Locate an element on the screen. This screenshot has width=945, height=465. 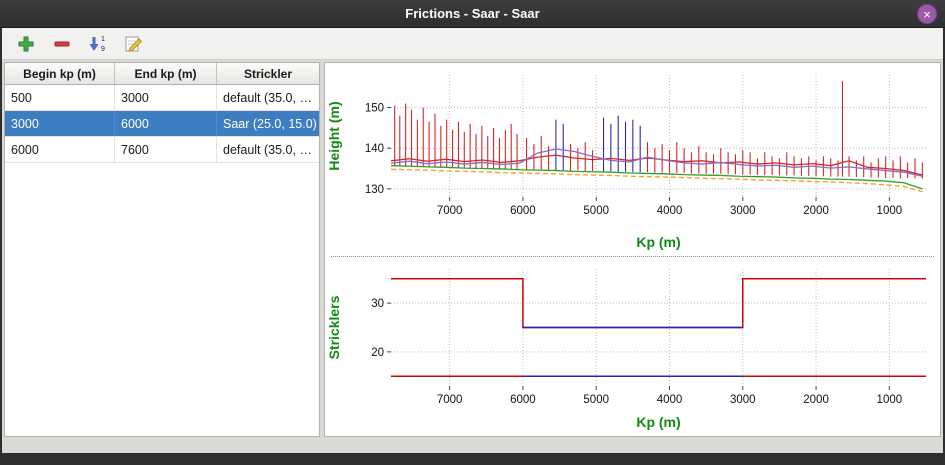
window-title: Frictions - Saar - Saar is located at coordinates (472, 13).